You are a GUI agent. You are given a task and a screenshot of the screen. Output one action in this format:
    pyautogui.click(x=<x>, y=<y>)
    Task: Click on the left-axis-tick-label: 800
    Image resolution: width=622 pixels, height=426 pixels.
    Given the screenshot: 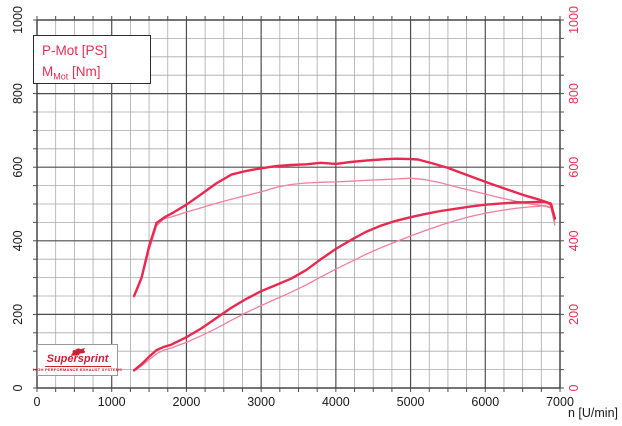 What is the action you would take?
    pyautogui.click(x=18, y=93)
    